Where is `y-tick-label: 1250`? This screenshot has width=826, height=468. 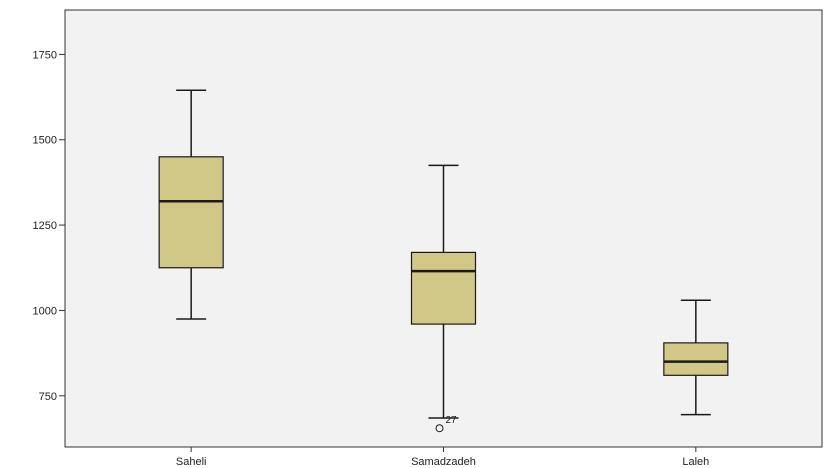 y-tick-label: 1250 is located at coordinates (45, 226).